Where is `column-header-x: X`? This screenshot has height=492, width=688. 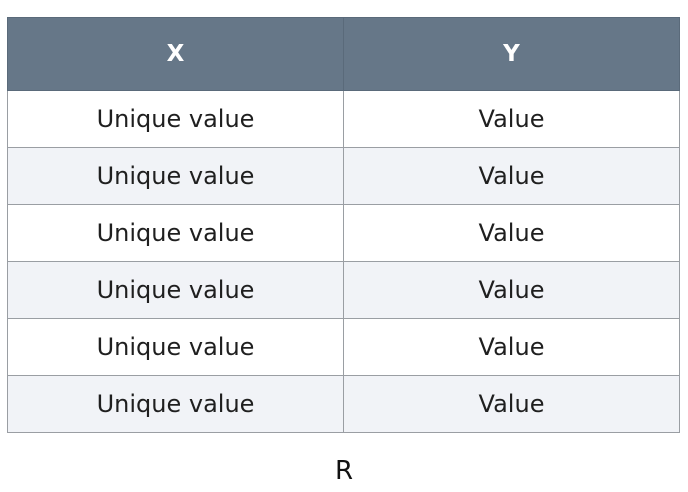 column-header-x: X is located at coordinates (175, 54).